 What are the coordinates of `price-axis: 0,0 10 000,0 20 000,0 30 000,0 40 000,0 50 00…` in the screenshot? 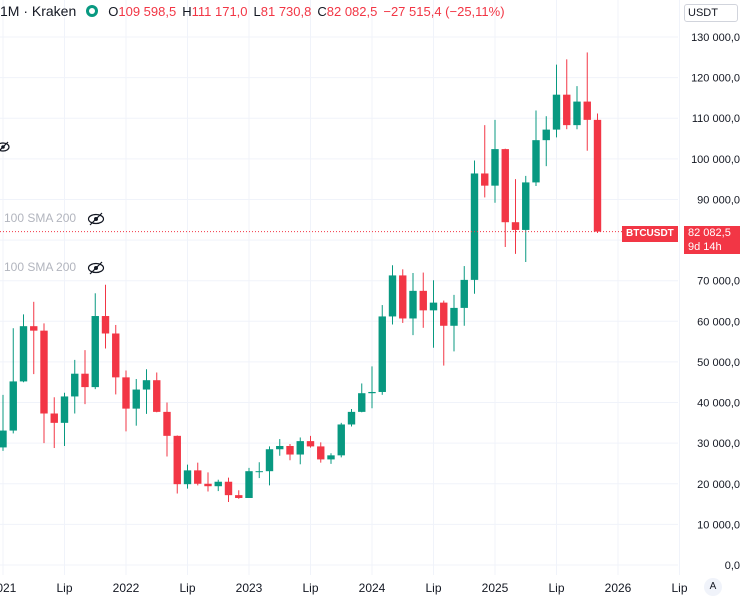 It's located at (715, 302).